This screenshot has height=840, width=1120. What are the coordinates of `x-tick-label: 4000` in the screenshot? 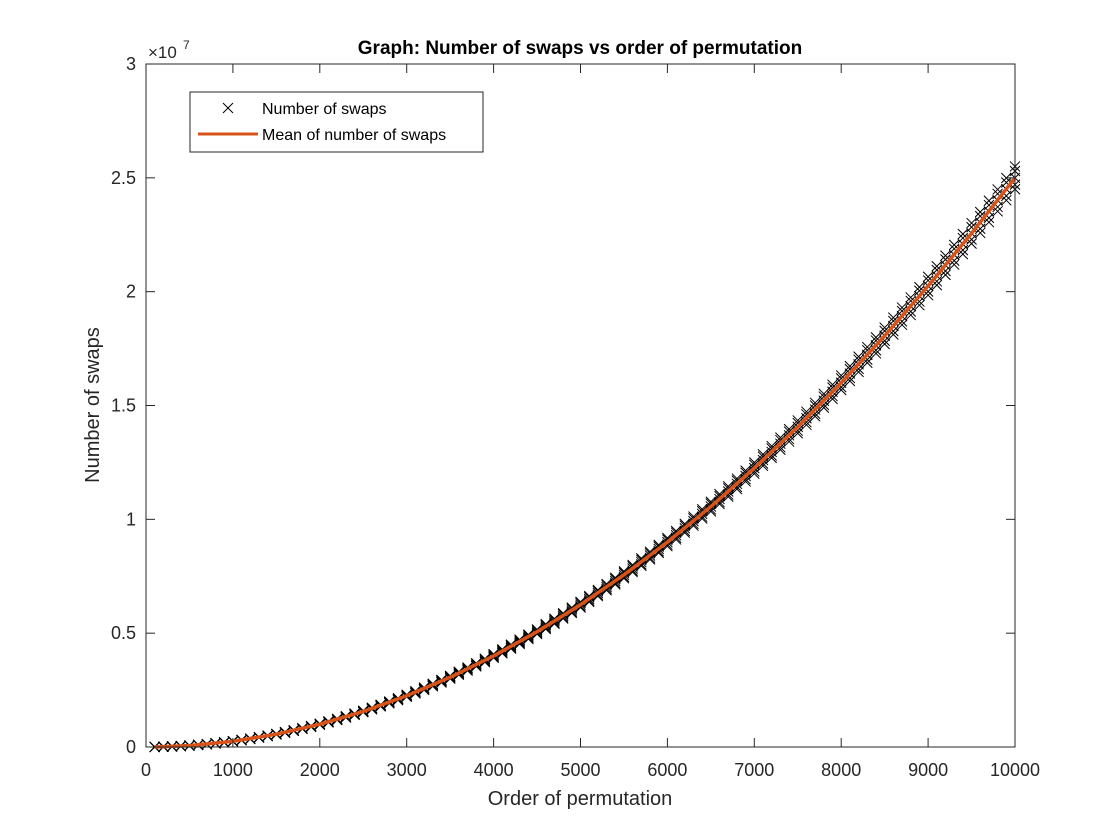 It's located at (494, 770).